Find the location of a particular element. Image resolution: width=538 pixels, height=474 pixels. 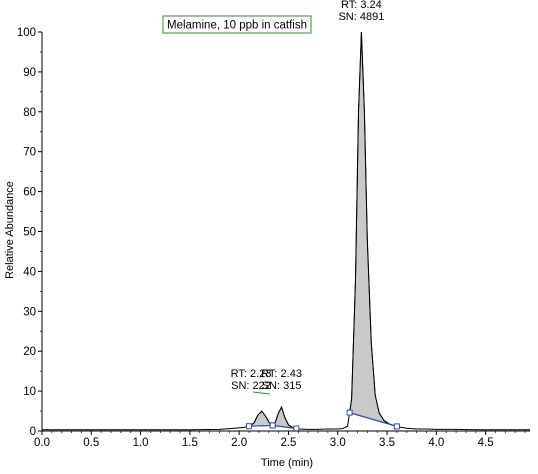

x-axis-title: Time (min) is located at coordinates (287, 463).